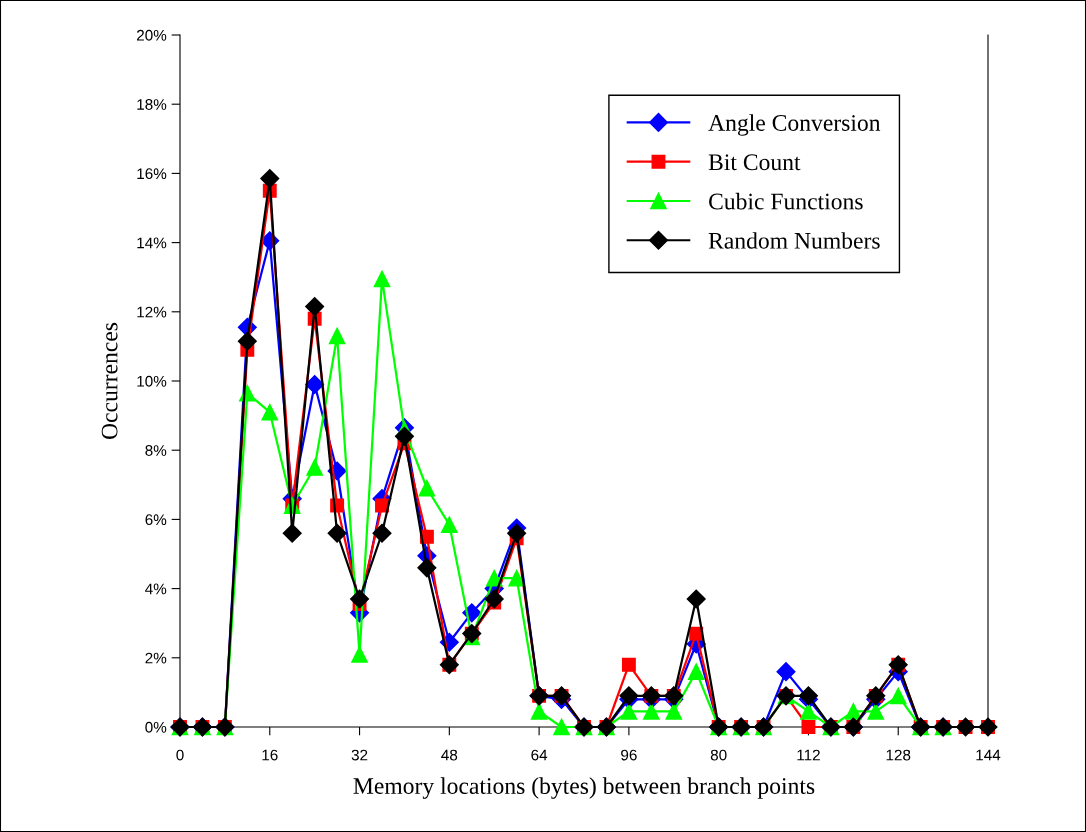 This screenshot has height=832, width=1086. I want to click on x-tick-label: 16, so click(270, 755).